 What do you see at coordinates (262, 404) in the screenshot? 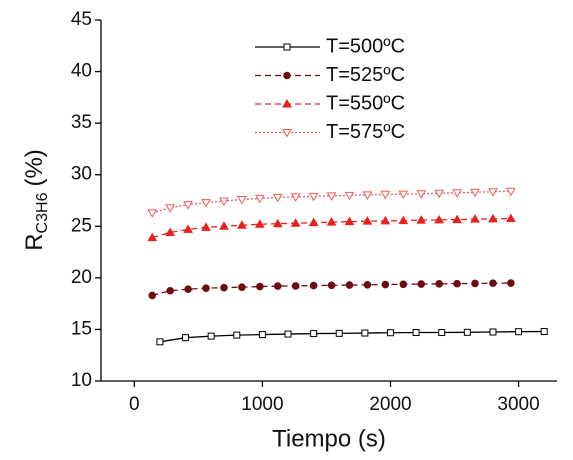
I see `x-tick-label: 1000` at bounding box center [262, 404].